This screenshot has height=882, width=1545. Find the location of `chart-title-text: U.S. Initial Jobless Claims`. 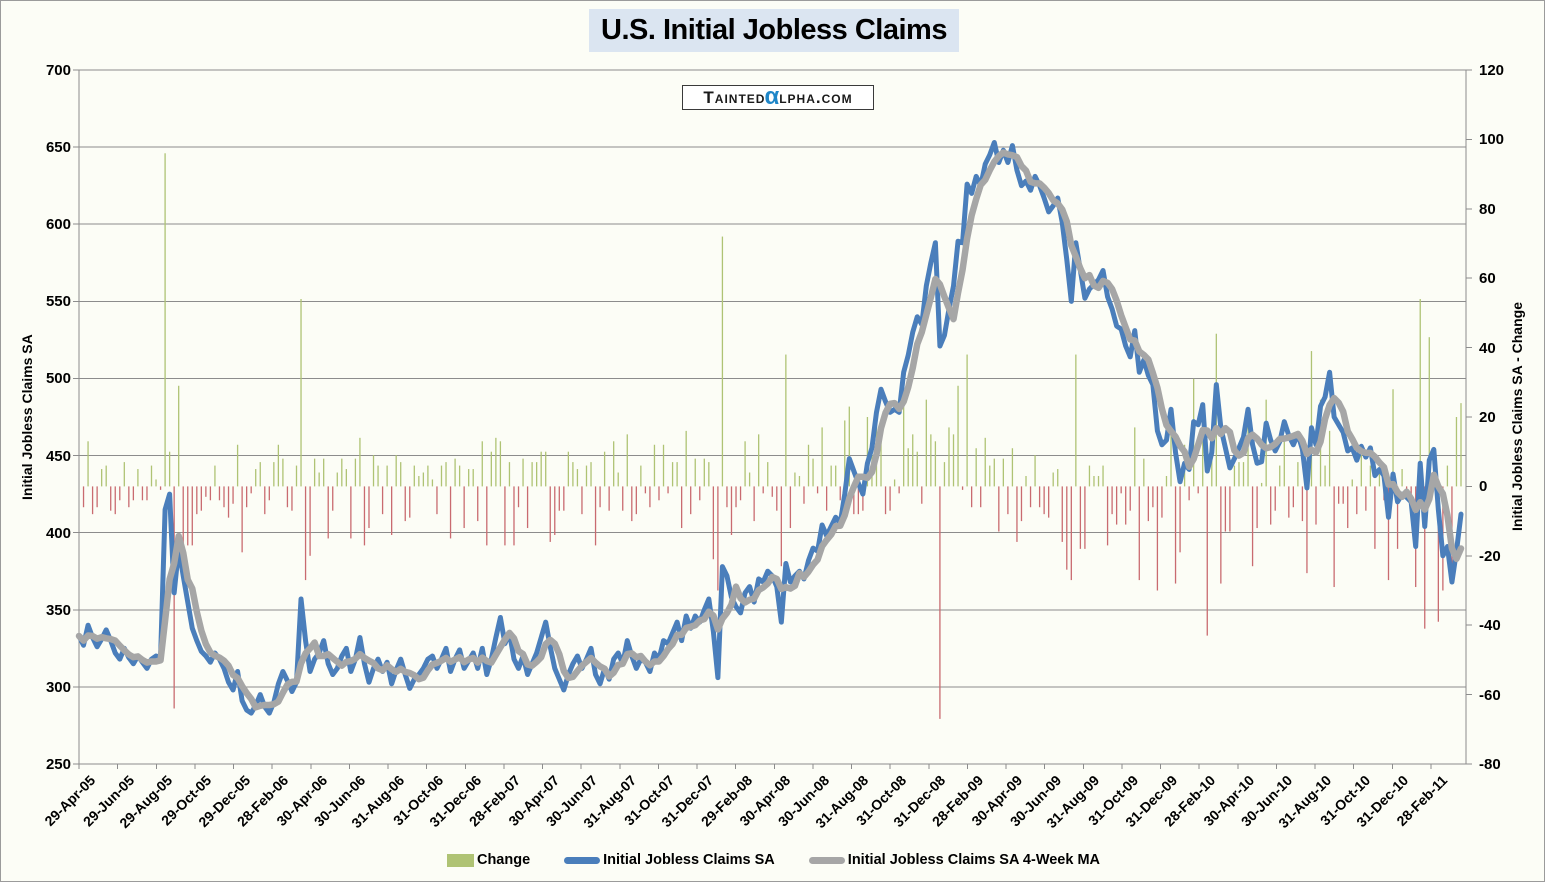

chart-title-text: U.S. Initial Jobless Claims is located at coordinates (774, 30).